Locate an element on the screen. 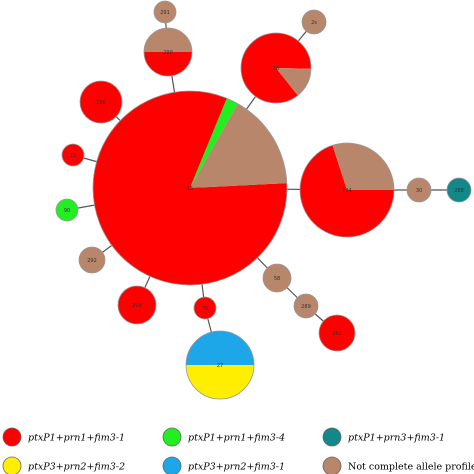 The image size is (474, 474). node-label: 27 is located at coordinates (220, 366).